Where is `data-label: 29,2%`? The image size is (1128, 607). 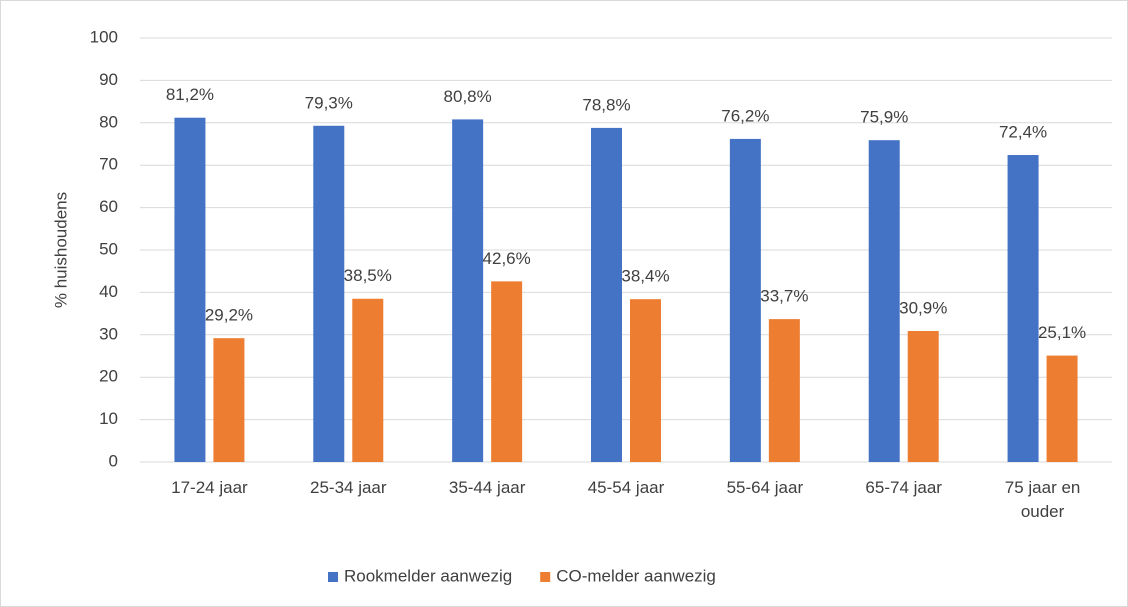 data-label: 29,2% is located at coordinates (229, 315).